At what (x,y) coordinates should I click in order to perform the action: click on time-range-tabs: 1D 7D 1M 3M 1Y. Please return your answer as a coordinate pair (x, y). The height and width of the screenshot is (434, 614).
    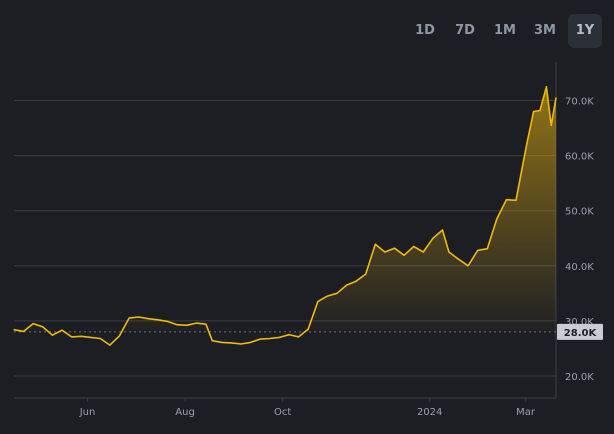
    Looking at the image, I should click on (505, 31).